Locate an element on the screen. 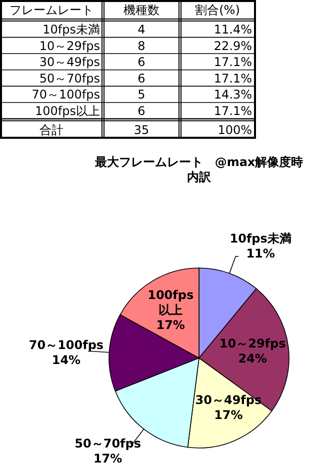 The image size is (327, 476). text: 合計 is located at coordinates (52, 129).